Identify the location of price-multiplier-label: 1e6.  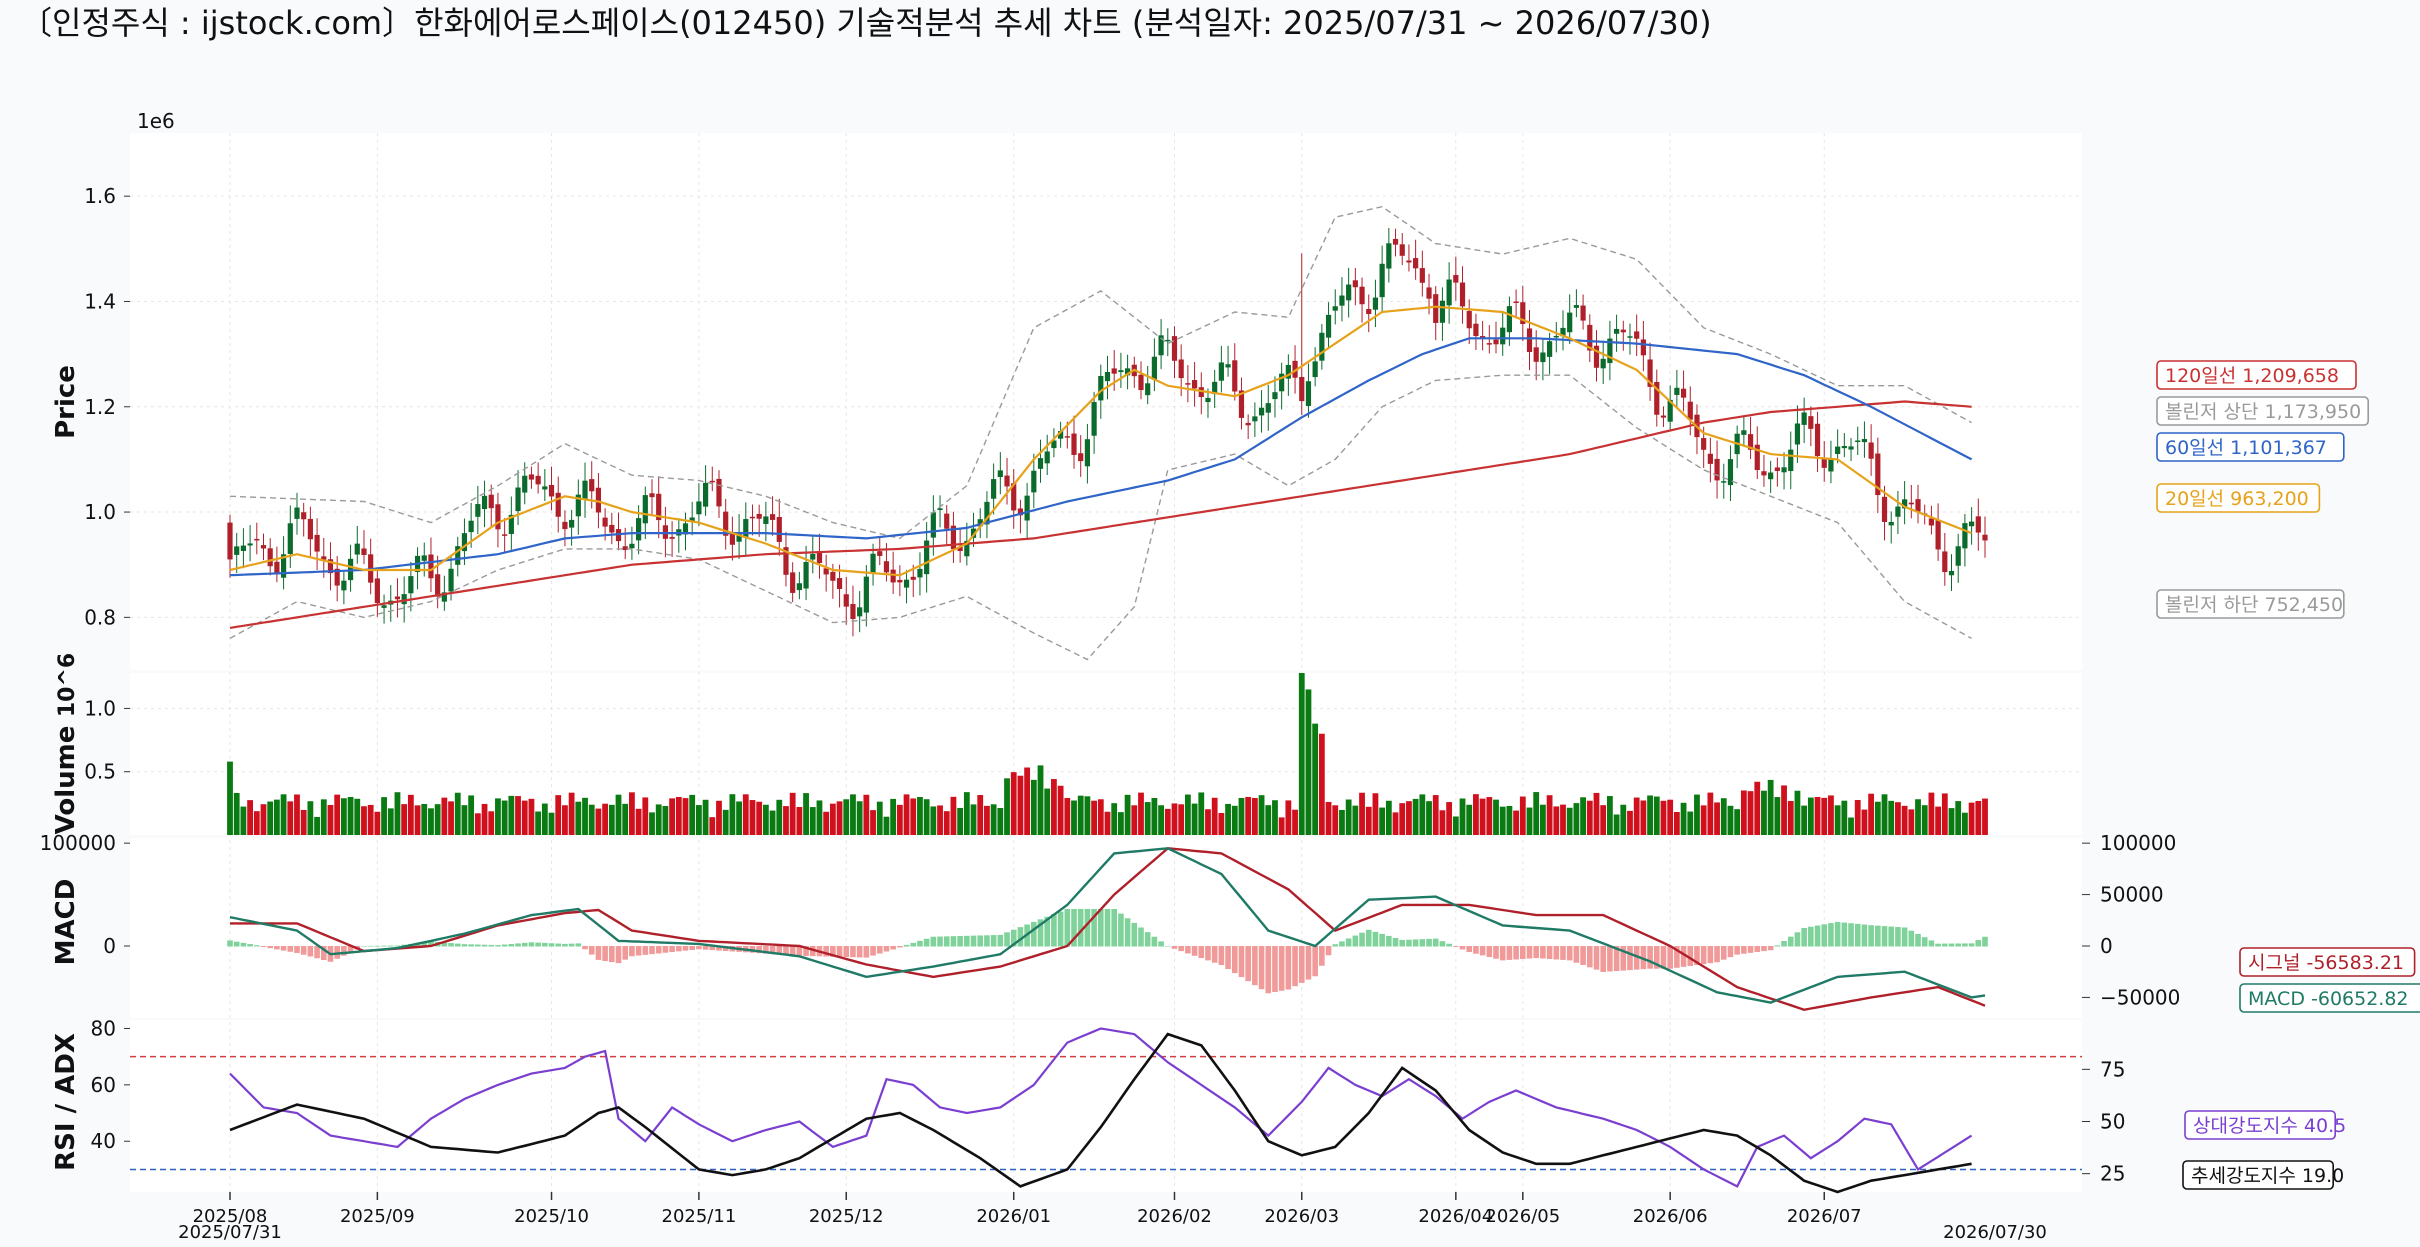
(156, 121).